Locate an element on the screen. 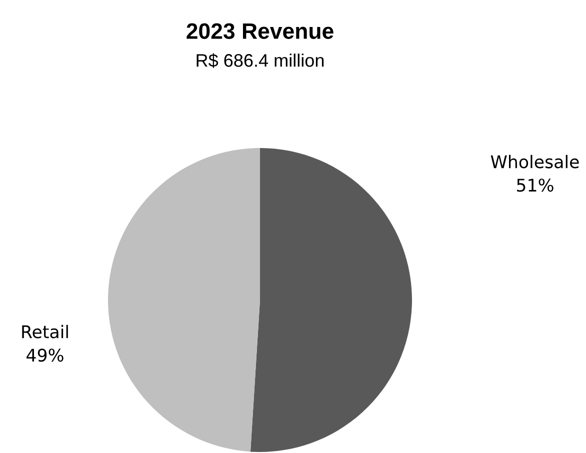  data-label: 49% is located at coordinates (45, 355).